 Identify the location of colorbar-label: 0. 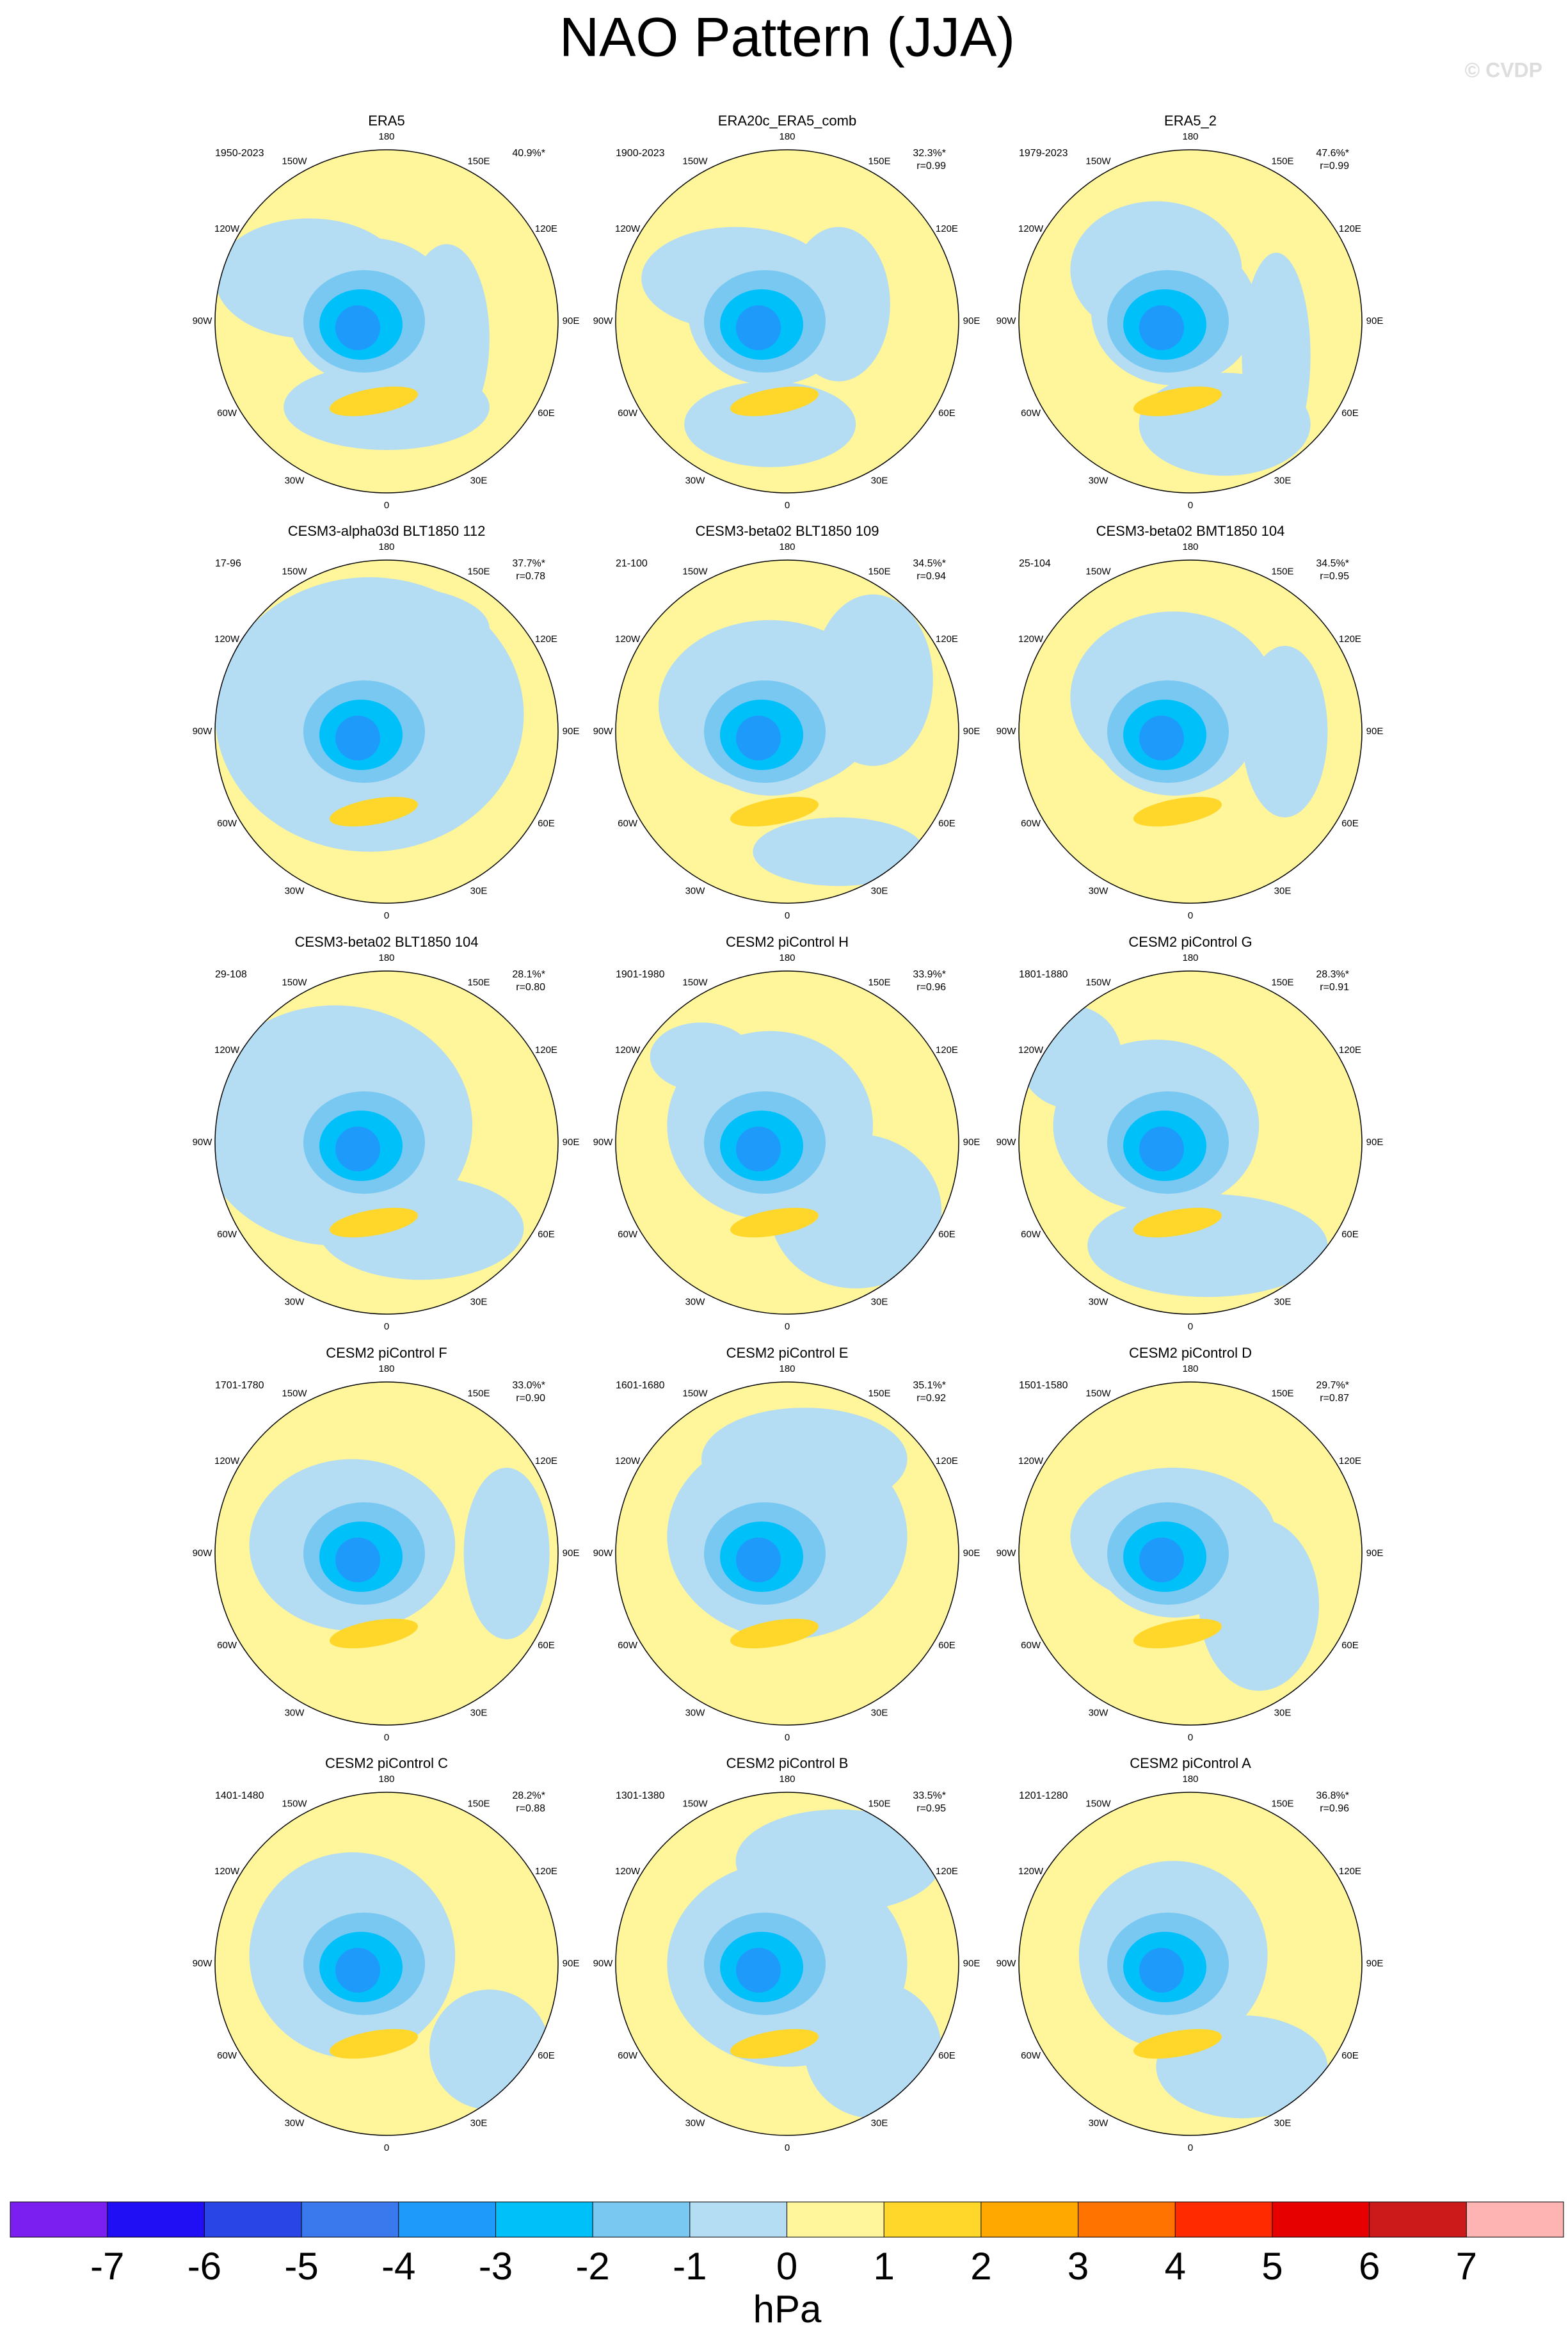
(786, 2266).